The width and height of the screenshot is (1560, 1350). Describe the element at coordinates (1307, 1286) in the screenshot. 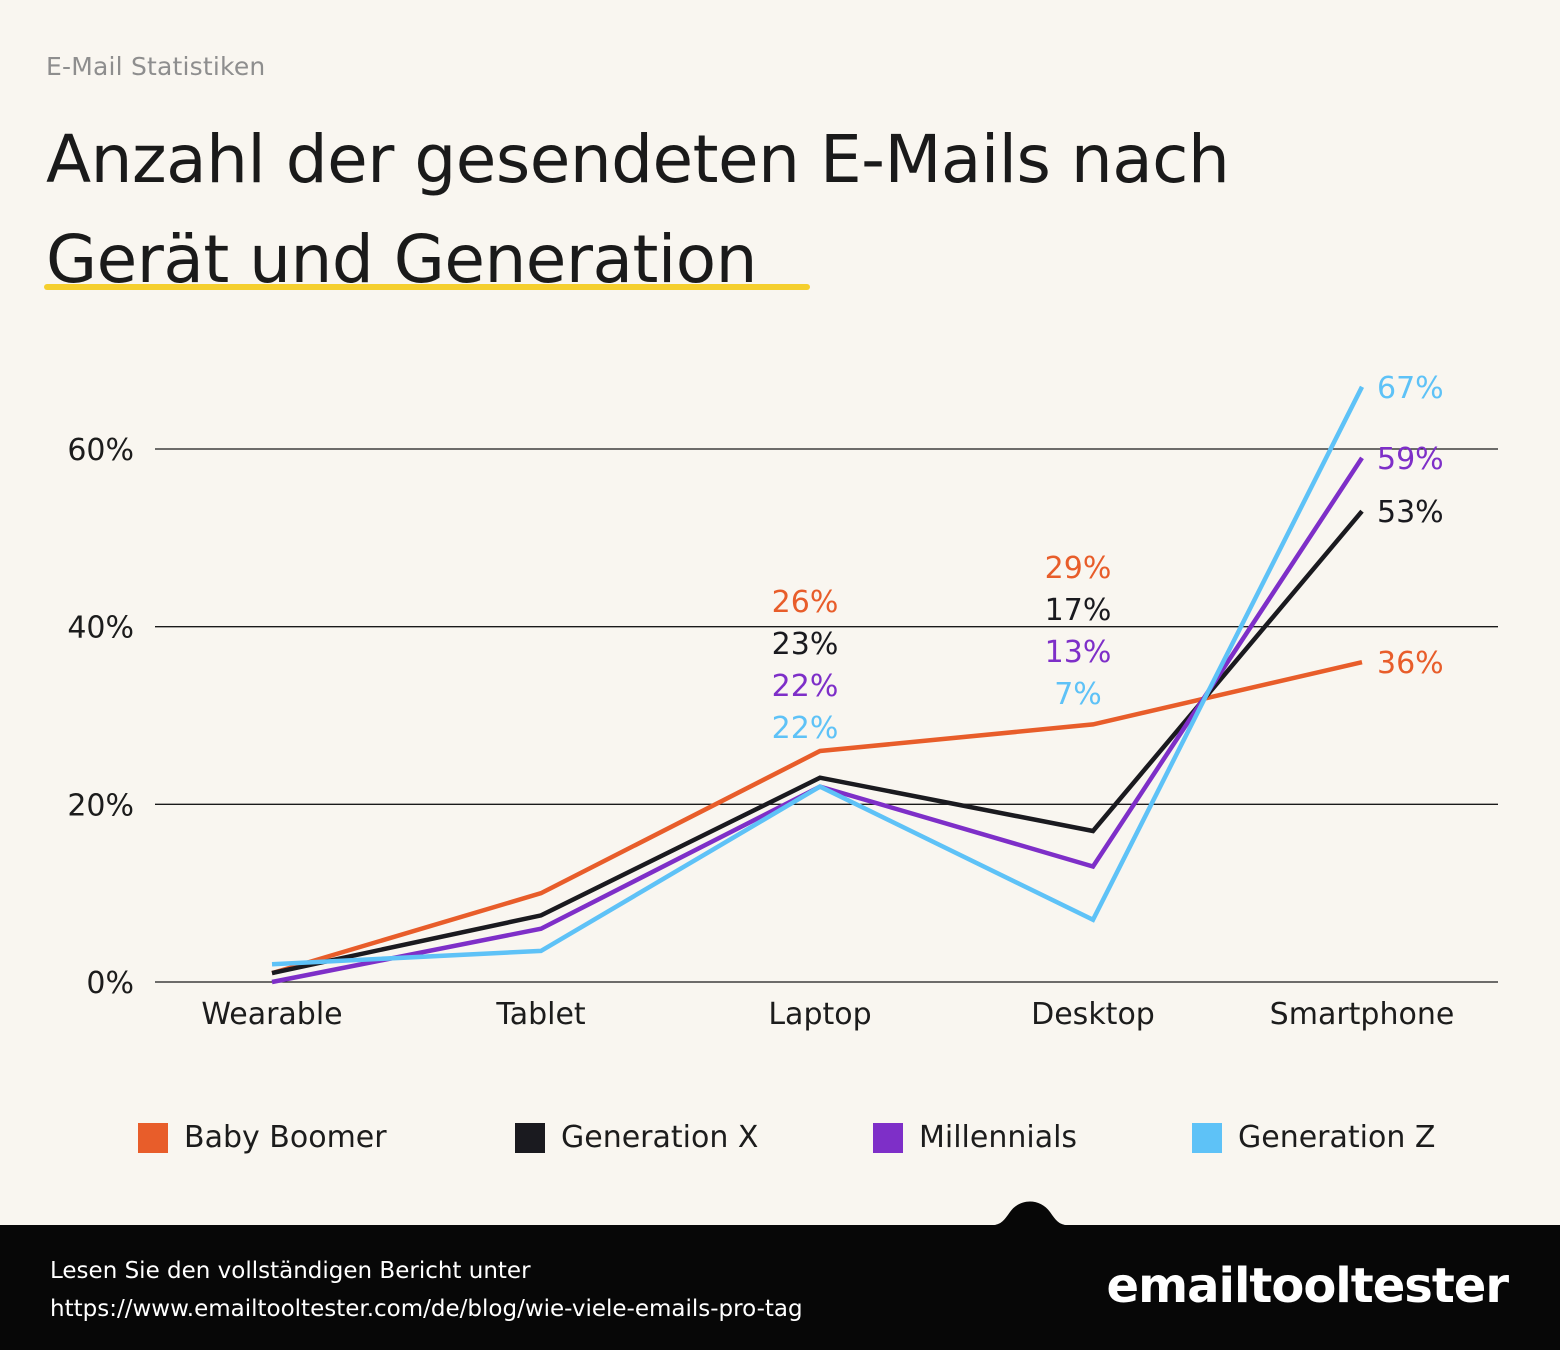

I see `brand-logo: emailtooltester` at that location.